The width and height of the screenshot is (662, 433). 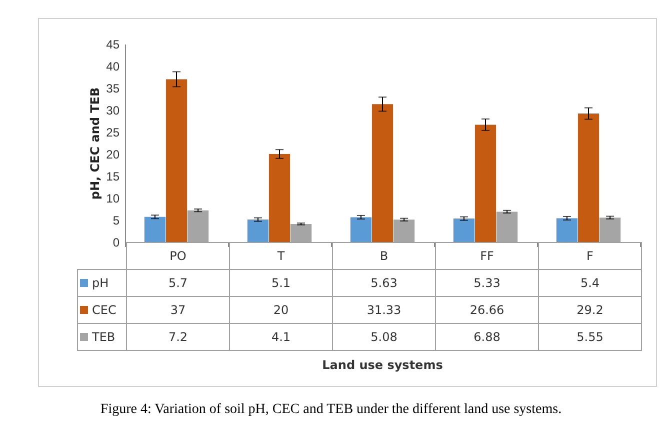 What do you see at coordinates (113, 133) in the screenshot?
I see `y-tick-label: 25` at bounding box center [113, 133].